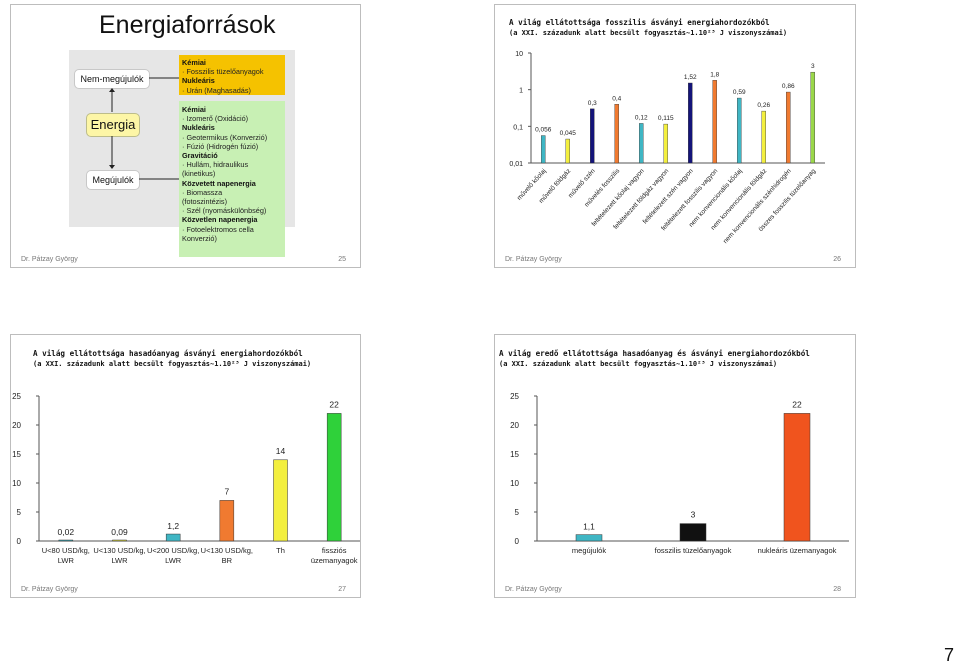 The height and width of the screenshot is (670, 960). Describe the element at coordinates (227, 560) in the screenshot. I see `category-label: BR` at that location.